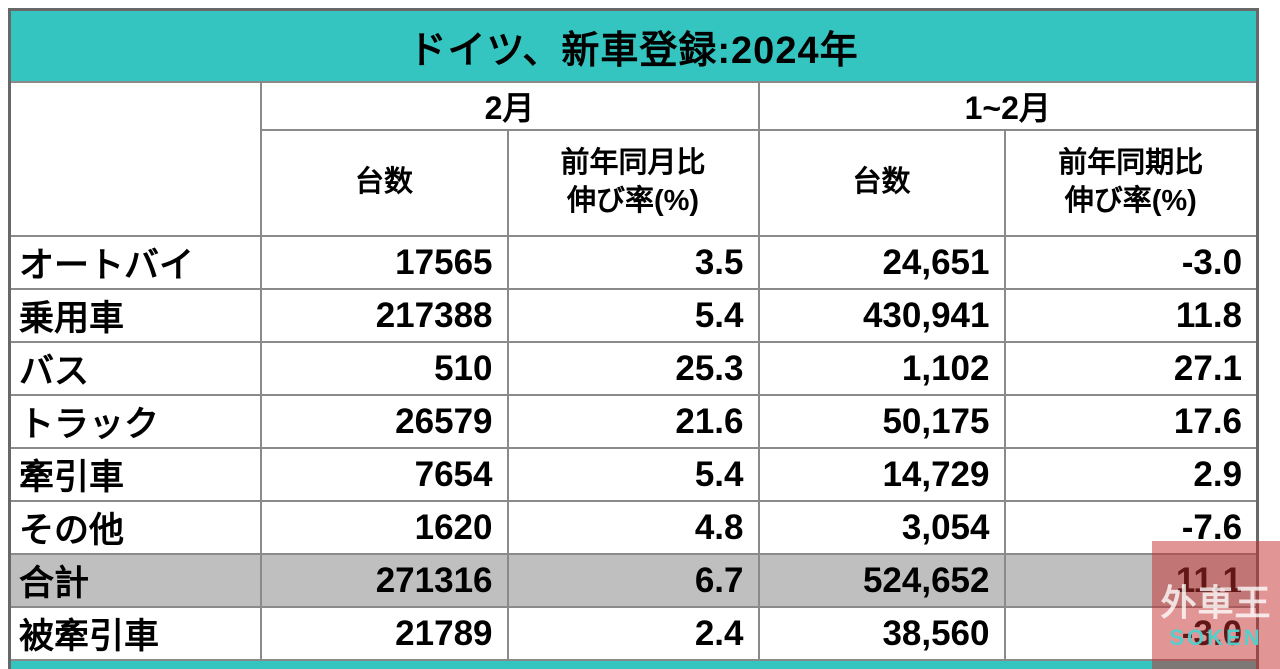  Describe the element at coordinates (384, 580) in the screenshot. I see `feb-units-cell: 271316` at that location.